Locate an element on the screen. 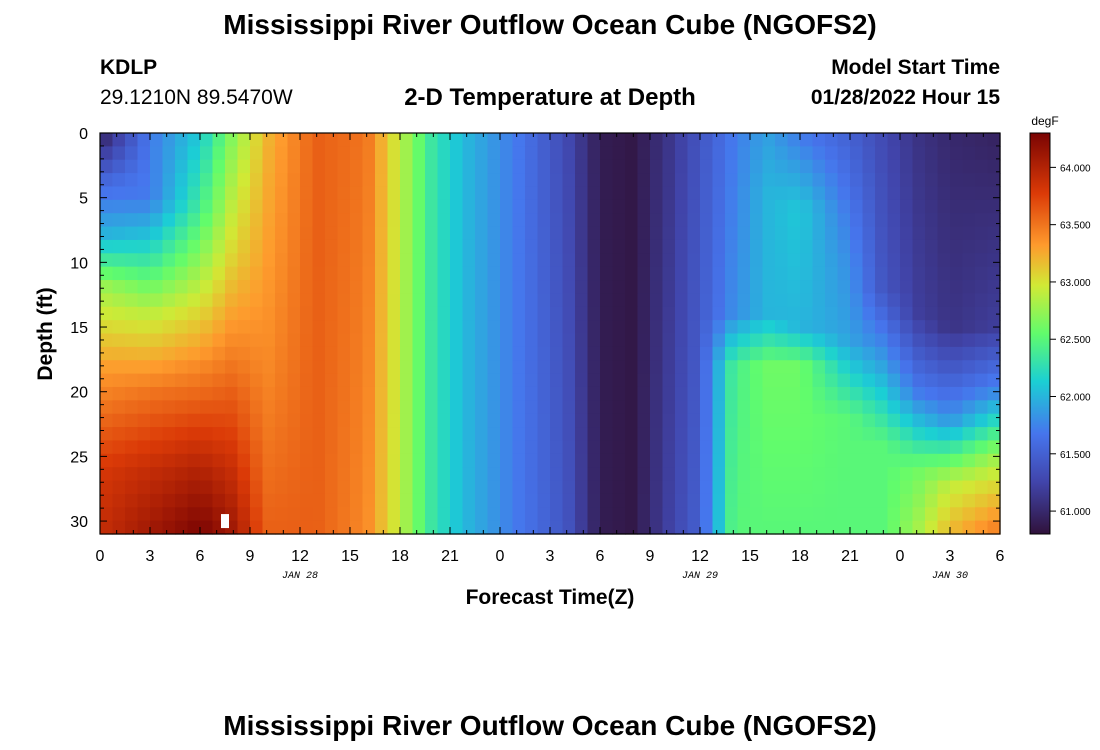 Image resolution: width=1100 pixels, height=750 pixels. colorbar is located at coordinates (1040, 333).